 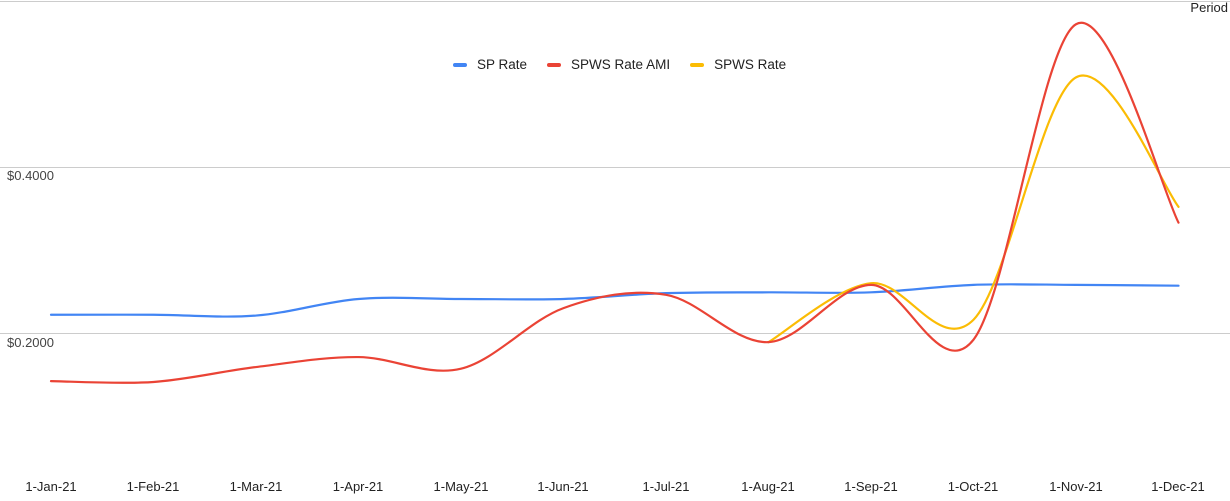 I want to click on legend-label: SPWS Rate AMI, so click(x=621, y=64).